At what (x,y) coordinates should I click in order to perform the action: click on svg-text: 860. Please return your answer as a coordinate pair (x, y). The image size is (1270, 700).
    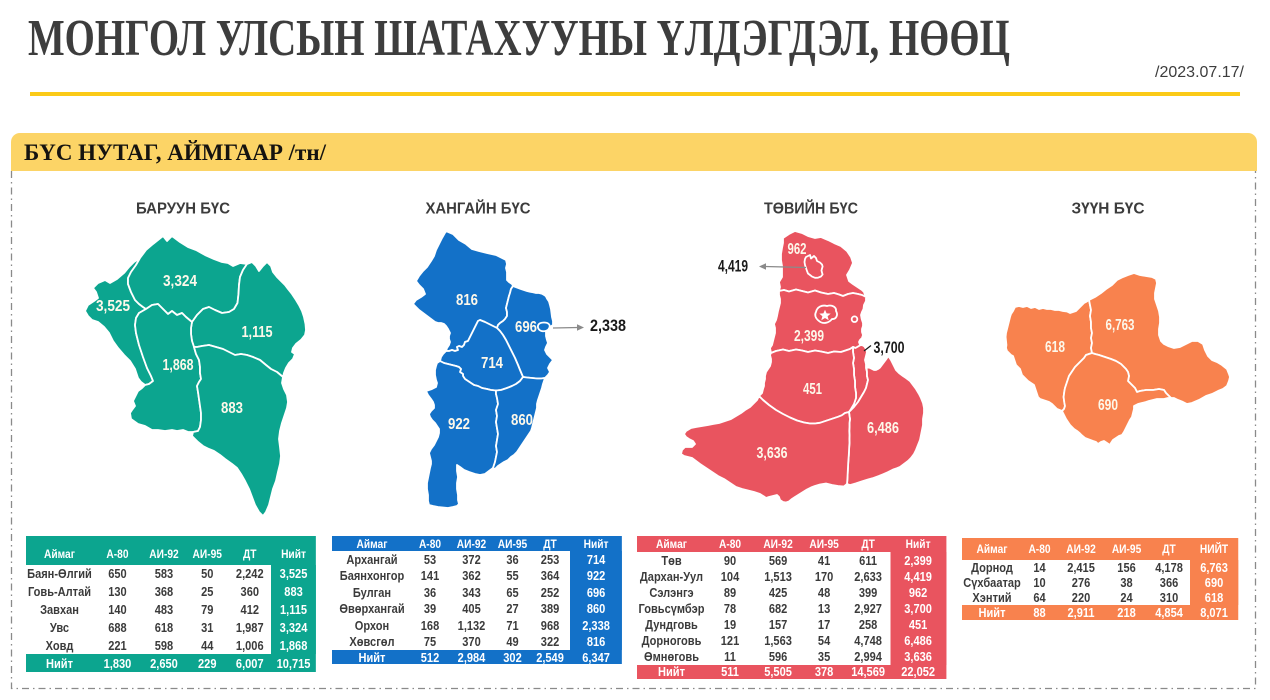
    Looking at the image, I should click on (522, 420).